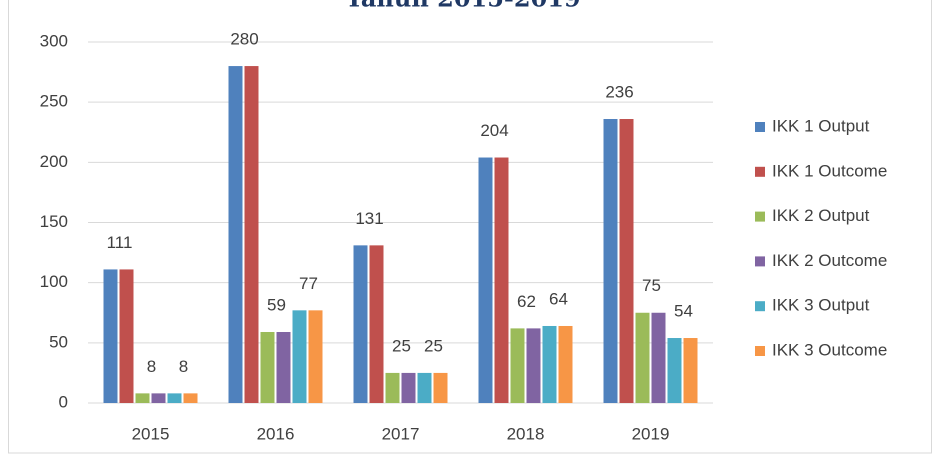 The width and height of the screenshot is (935, 457). What do you see at coordinates (558, 298) in the screenshot?
I see `data-label: 64` at bounding box center [558, 298].